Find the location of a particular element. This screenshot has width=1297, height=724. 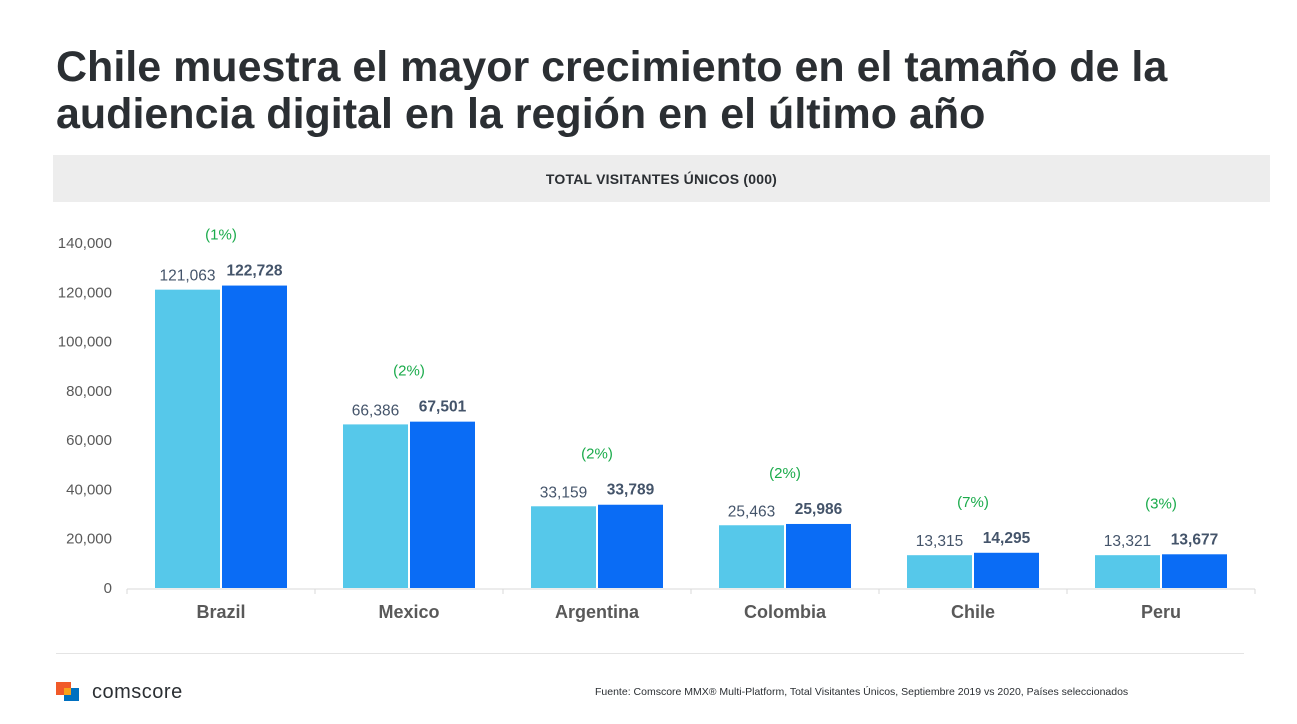

y-tick-label: 60,000 is located at coordinates (89, 440).